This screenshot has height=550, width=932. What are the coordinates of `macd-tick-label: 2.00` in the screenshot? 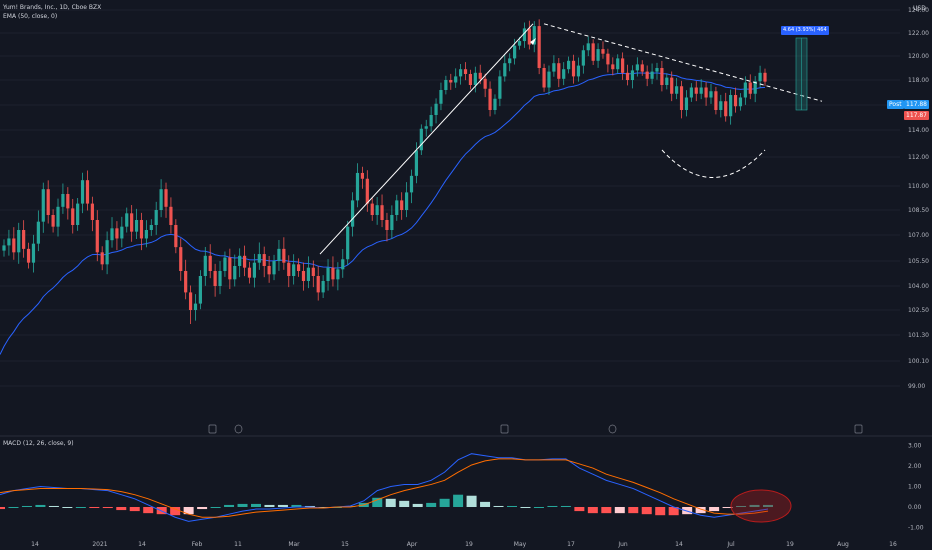 It's located at (915, 466).